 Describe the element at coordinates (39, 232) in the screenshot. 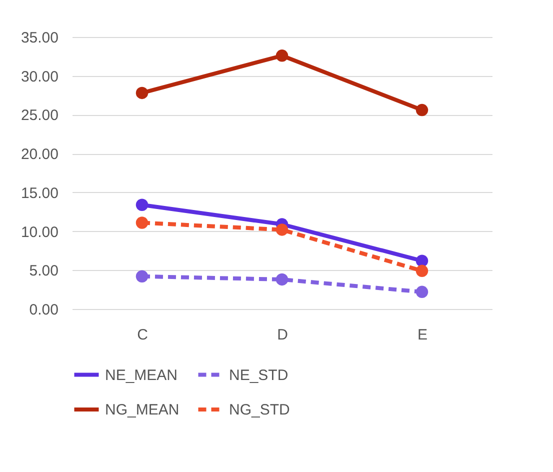

I see `y-tick-label: 10.00` at that location.